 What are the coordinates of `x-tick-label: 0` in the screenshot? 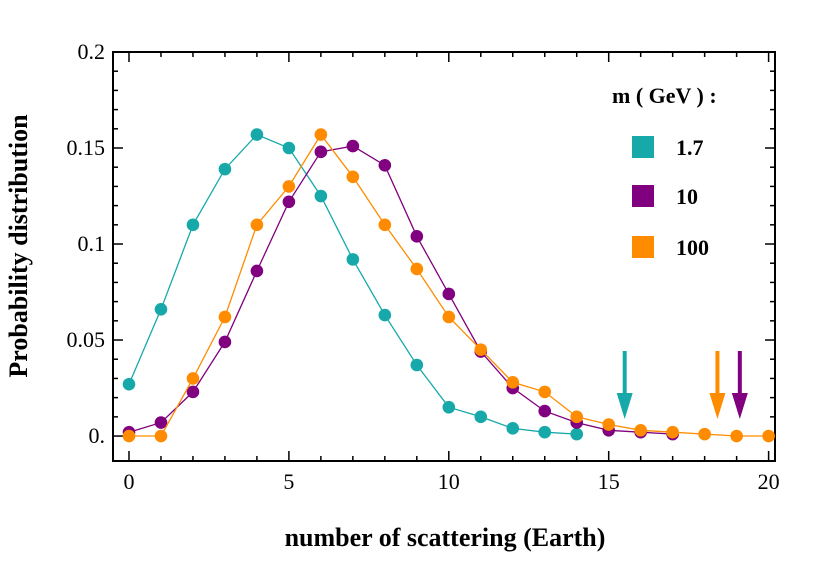 It's located at (128, 481).